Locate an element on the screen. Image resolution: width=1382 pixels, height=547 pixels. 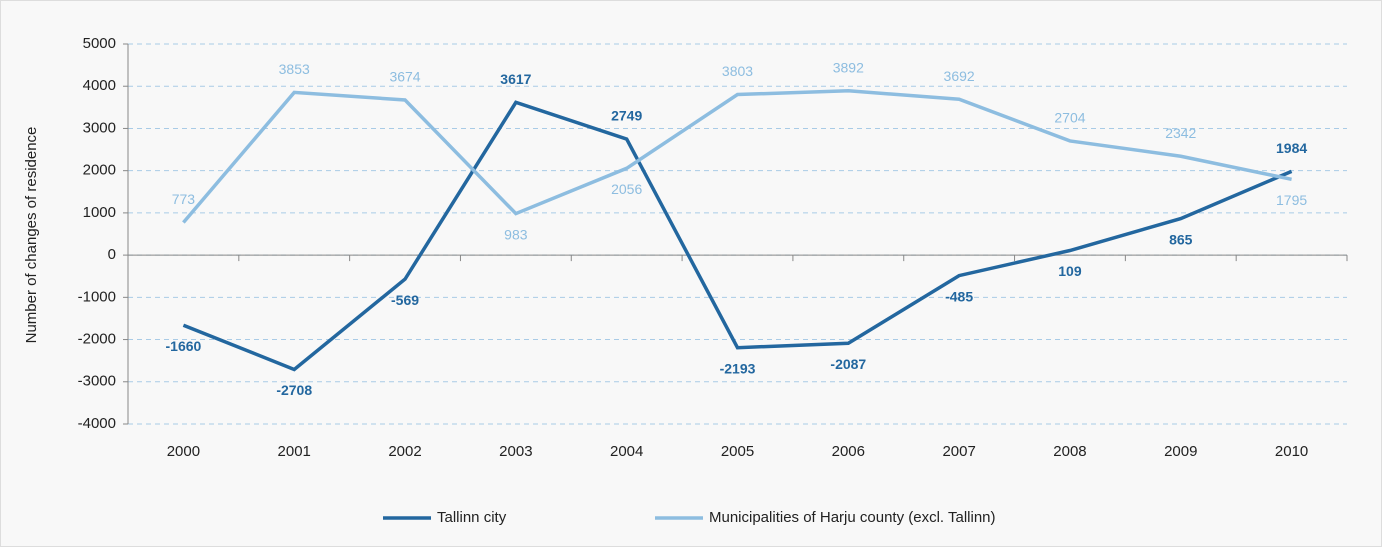
data-label: -485 is located at coordinates (959, 296).